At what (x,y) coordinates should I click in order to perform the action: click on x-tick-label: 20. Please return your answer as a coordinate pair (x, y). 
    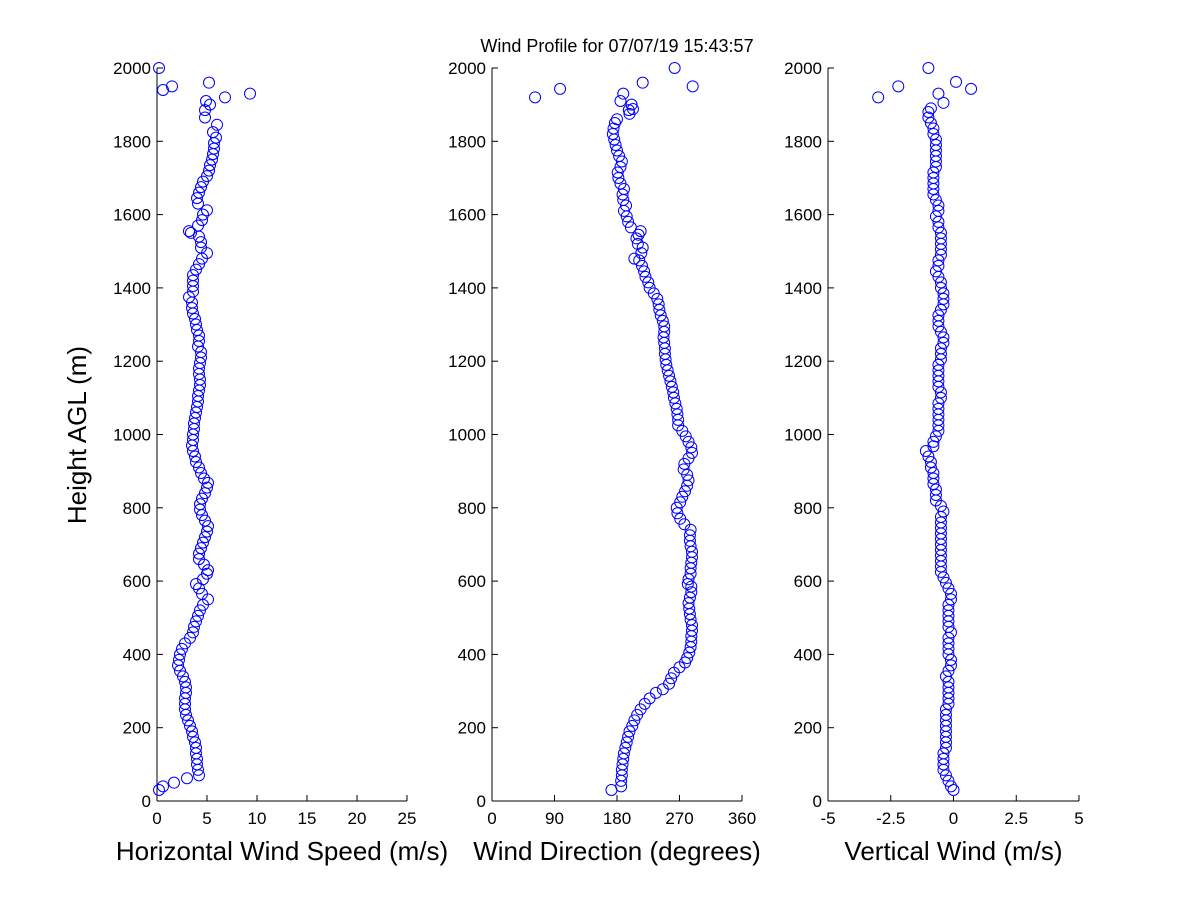
    Looking at the image, I should click on (357, 818).